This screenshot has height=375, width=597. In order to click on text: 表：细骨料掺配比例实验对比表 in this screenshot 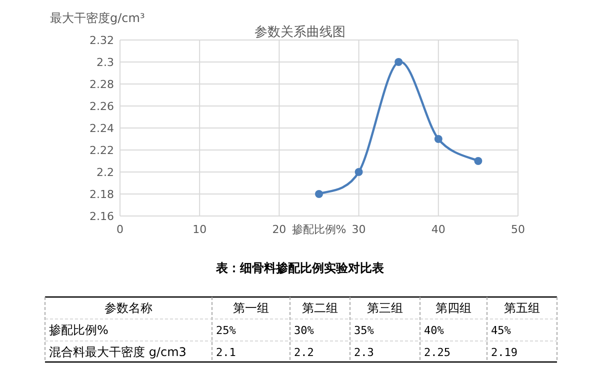, I will do `click(300, 268)`.